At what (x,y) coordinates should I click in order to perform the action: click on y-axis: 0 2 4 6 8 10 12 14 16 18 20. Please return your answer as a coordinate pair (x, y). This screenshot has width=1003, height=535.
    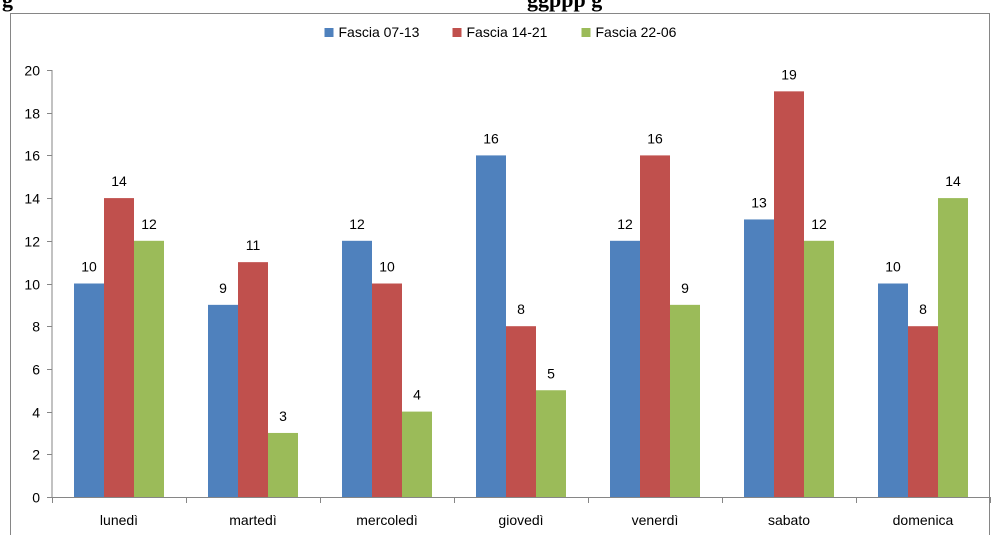
    Looking at the image, I should click on (38, 284).